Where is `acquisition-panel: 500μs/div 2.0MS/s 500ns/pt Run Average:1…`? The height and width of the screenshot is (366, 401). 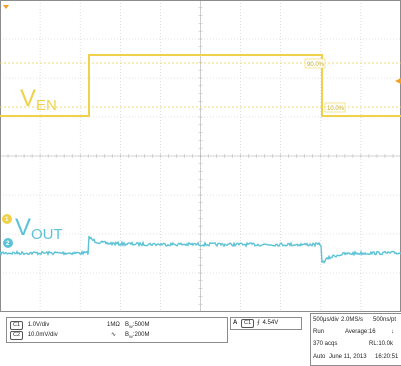
acquisition-panel: 500μs/div 2.0MS/s 500ns/pt Run Average:1… is located at coordinates (355, 339).